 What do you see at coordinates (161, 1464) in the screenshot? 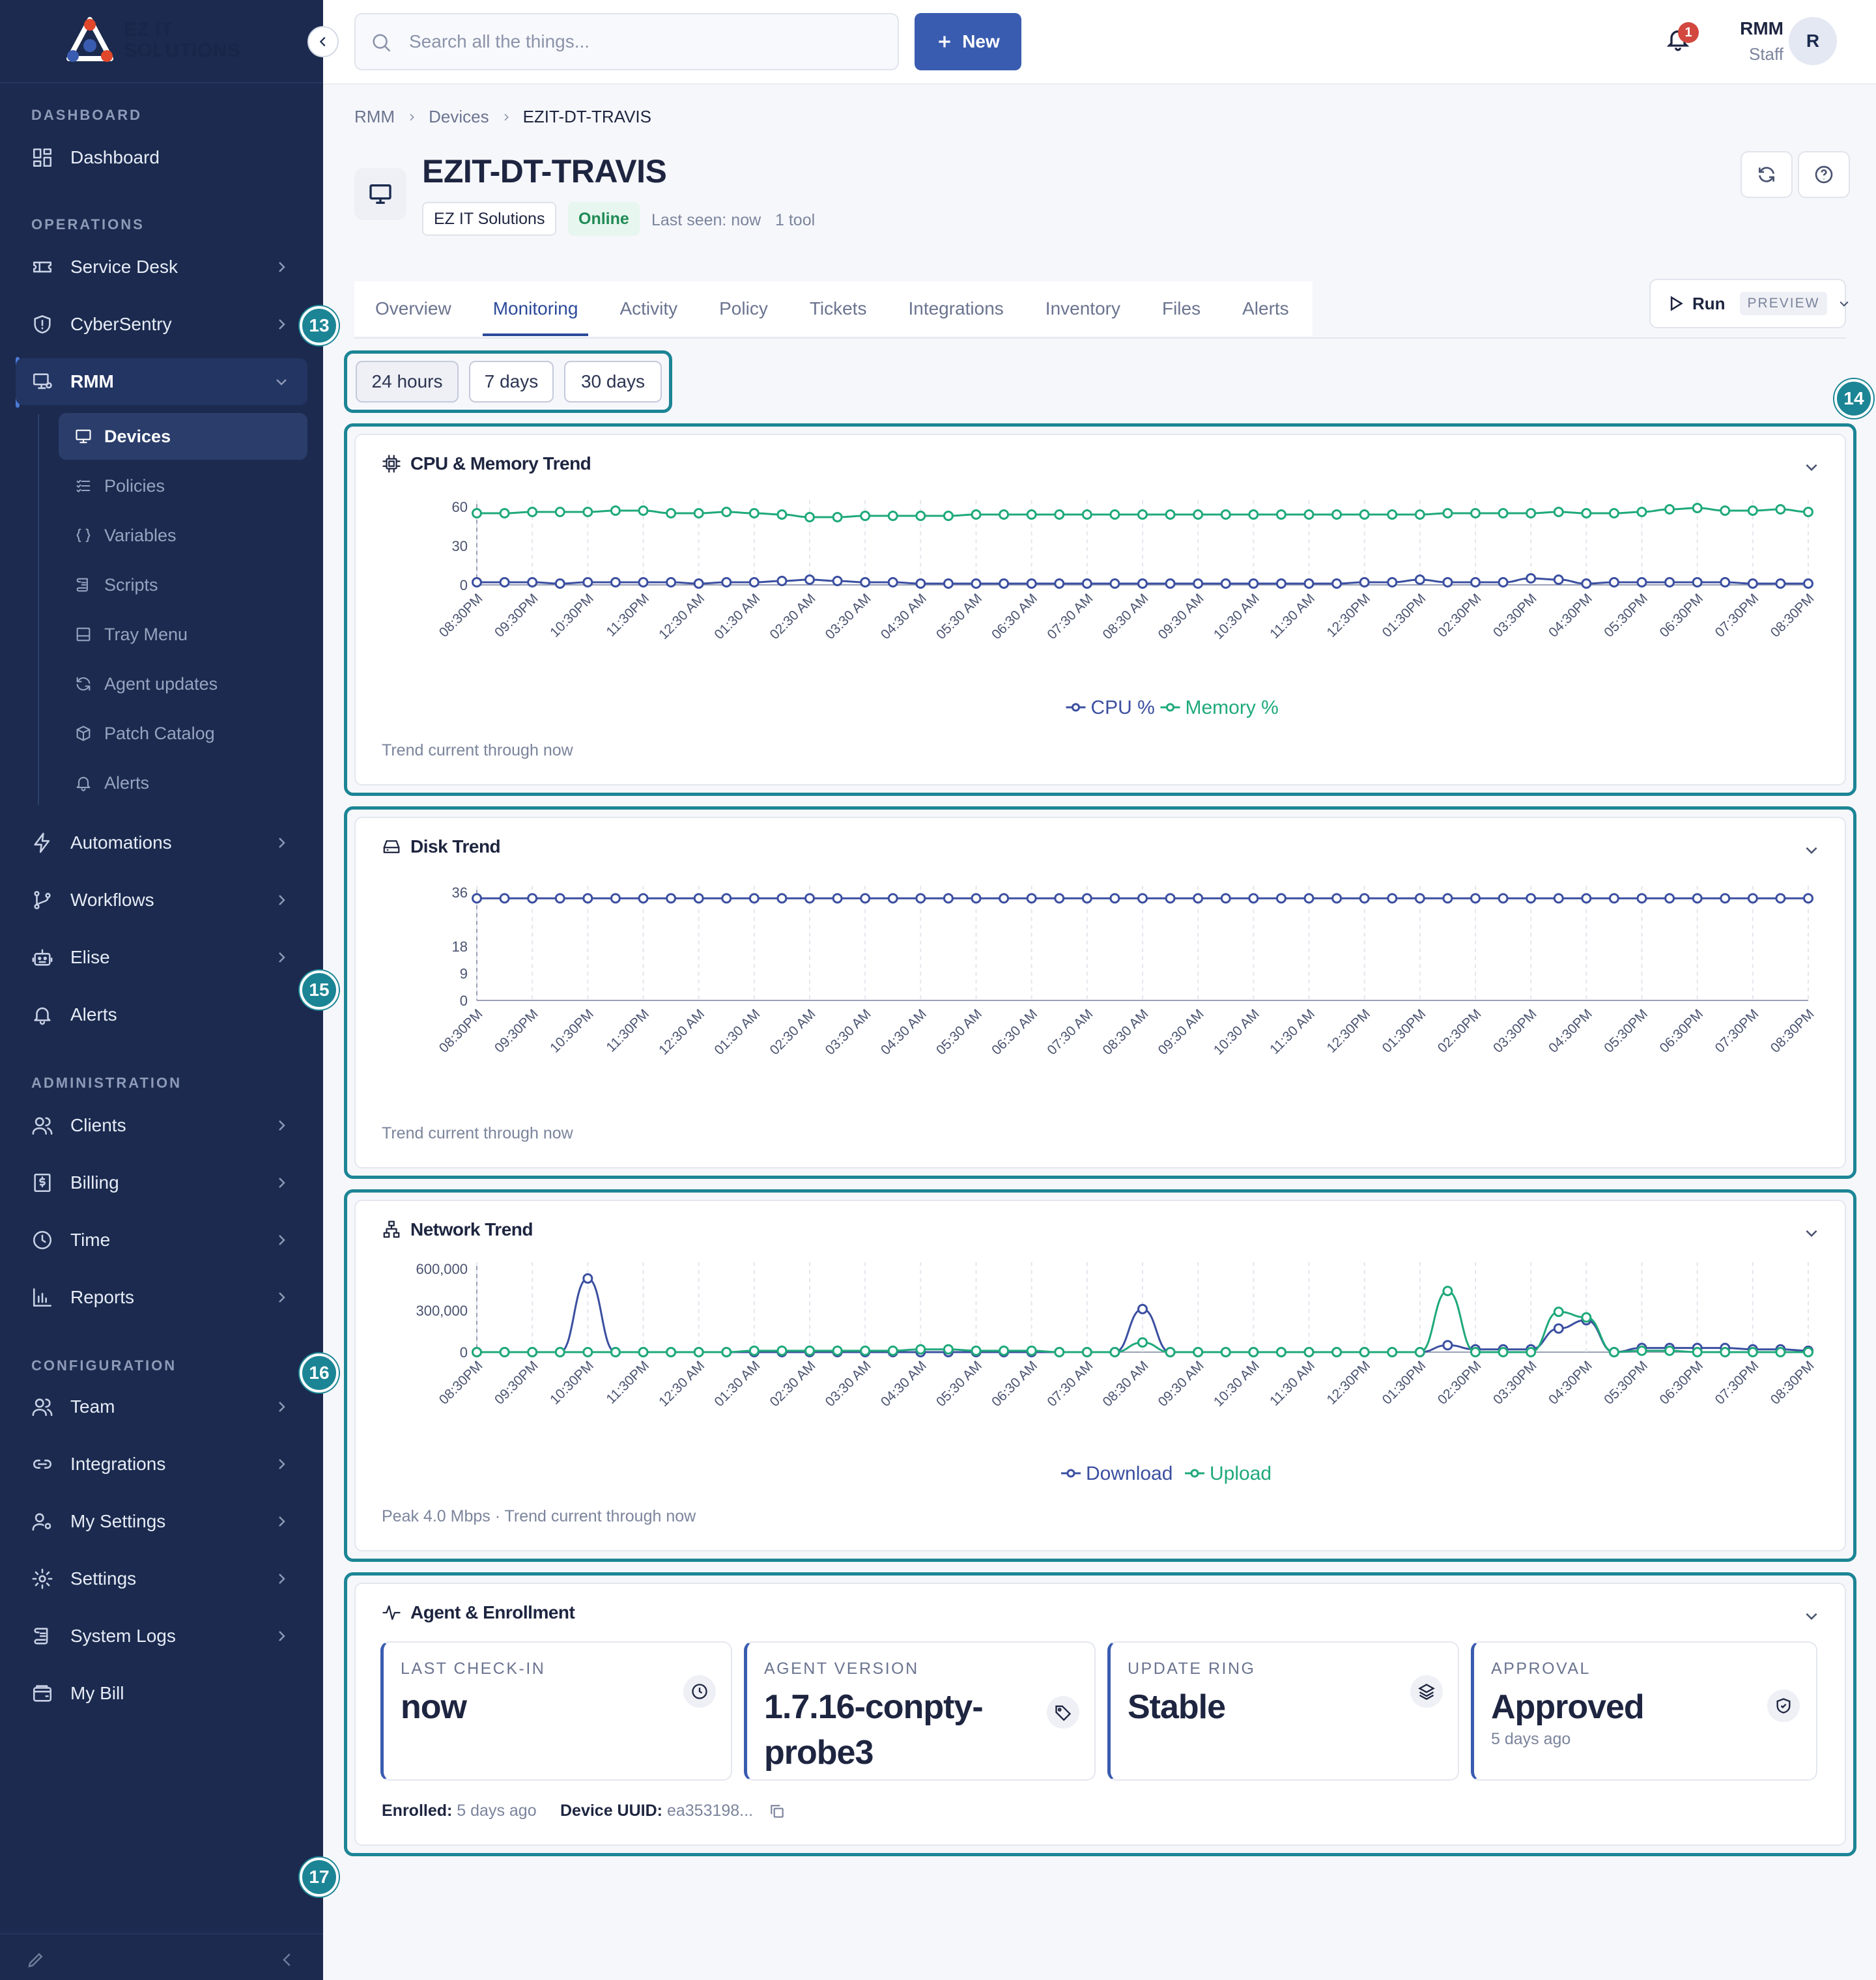
I see `sidebar-item-integrations: Integrations` at bounding box center [161, 1464].